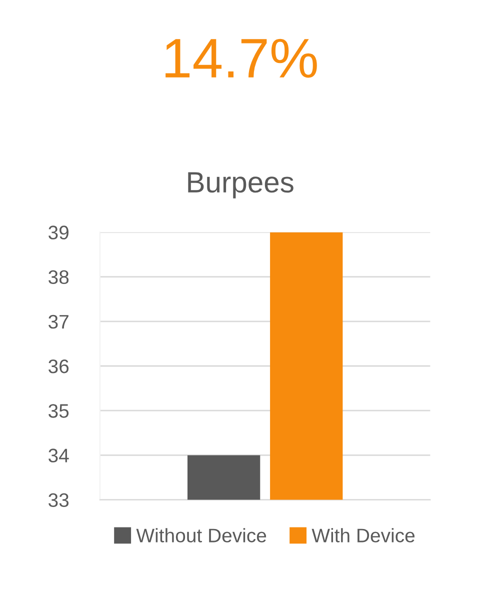  Describe the element at coordinates (58, 321) in the screenshot. I see `y-tick-label: 37` at that location.